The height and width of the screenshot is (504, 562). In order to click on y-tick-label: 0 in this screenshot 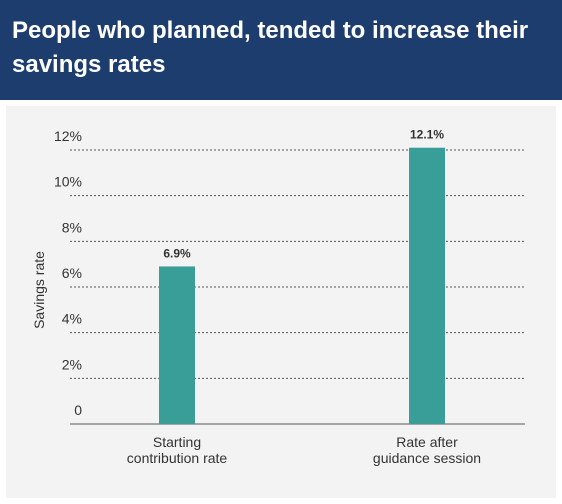, I will do `click(78, 410)`.